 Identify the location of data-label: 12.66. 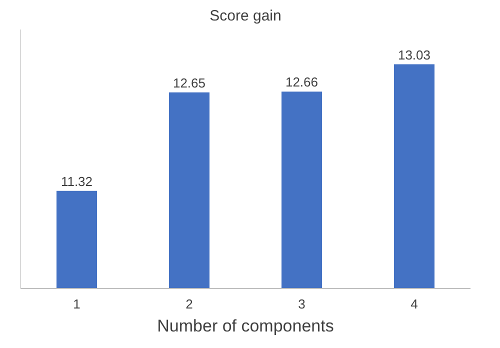
(301, 82).